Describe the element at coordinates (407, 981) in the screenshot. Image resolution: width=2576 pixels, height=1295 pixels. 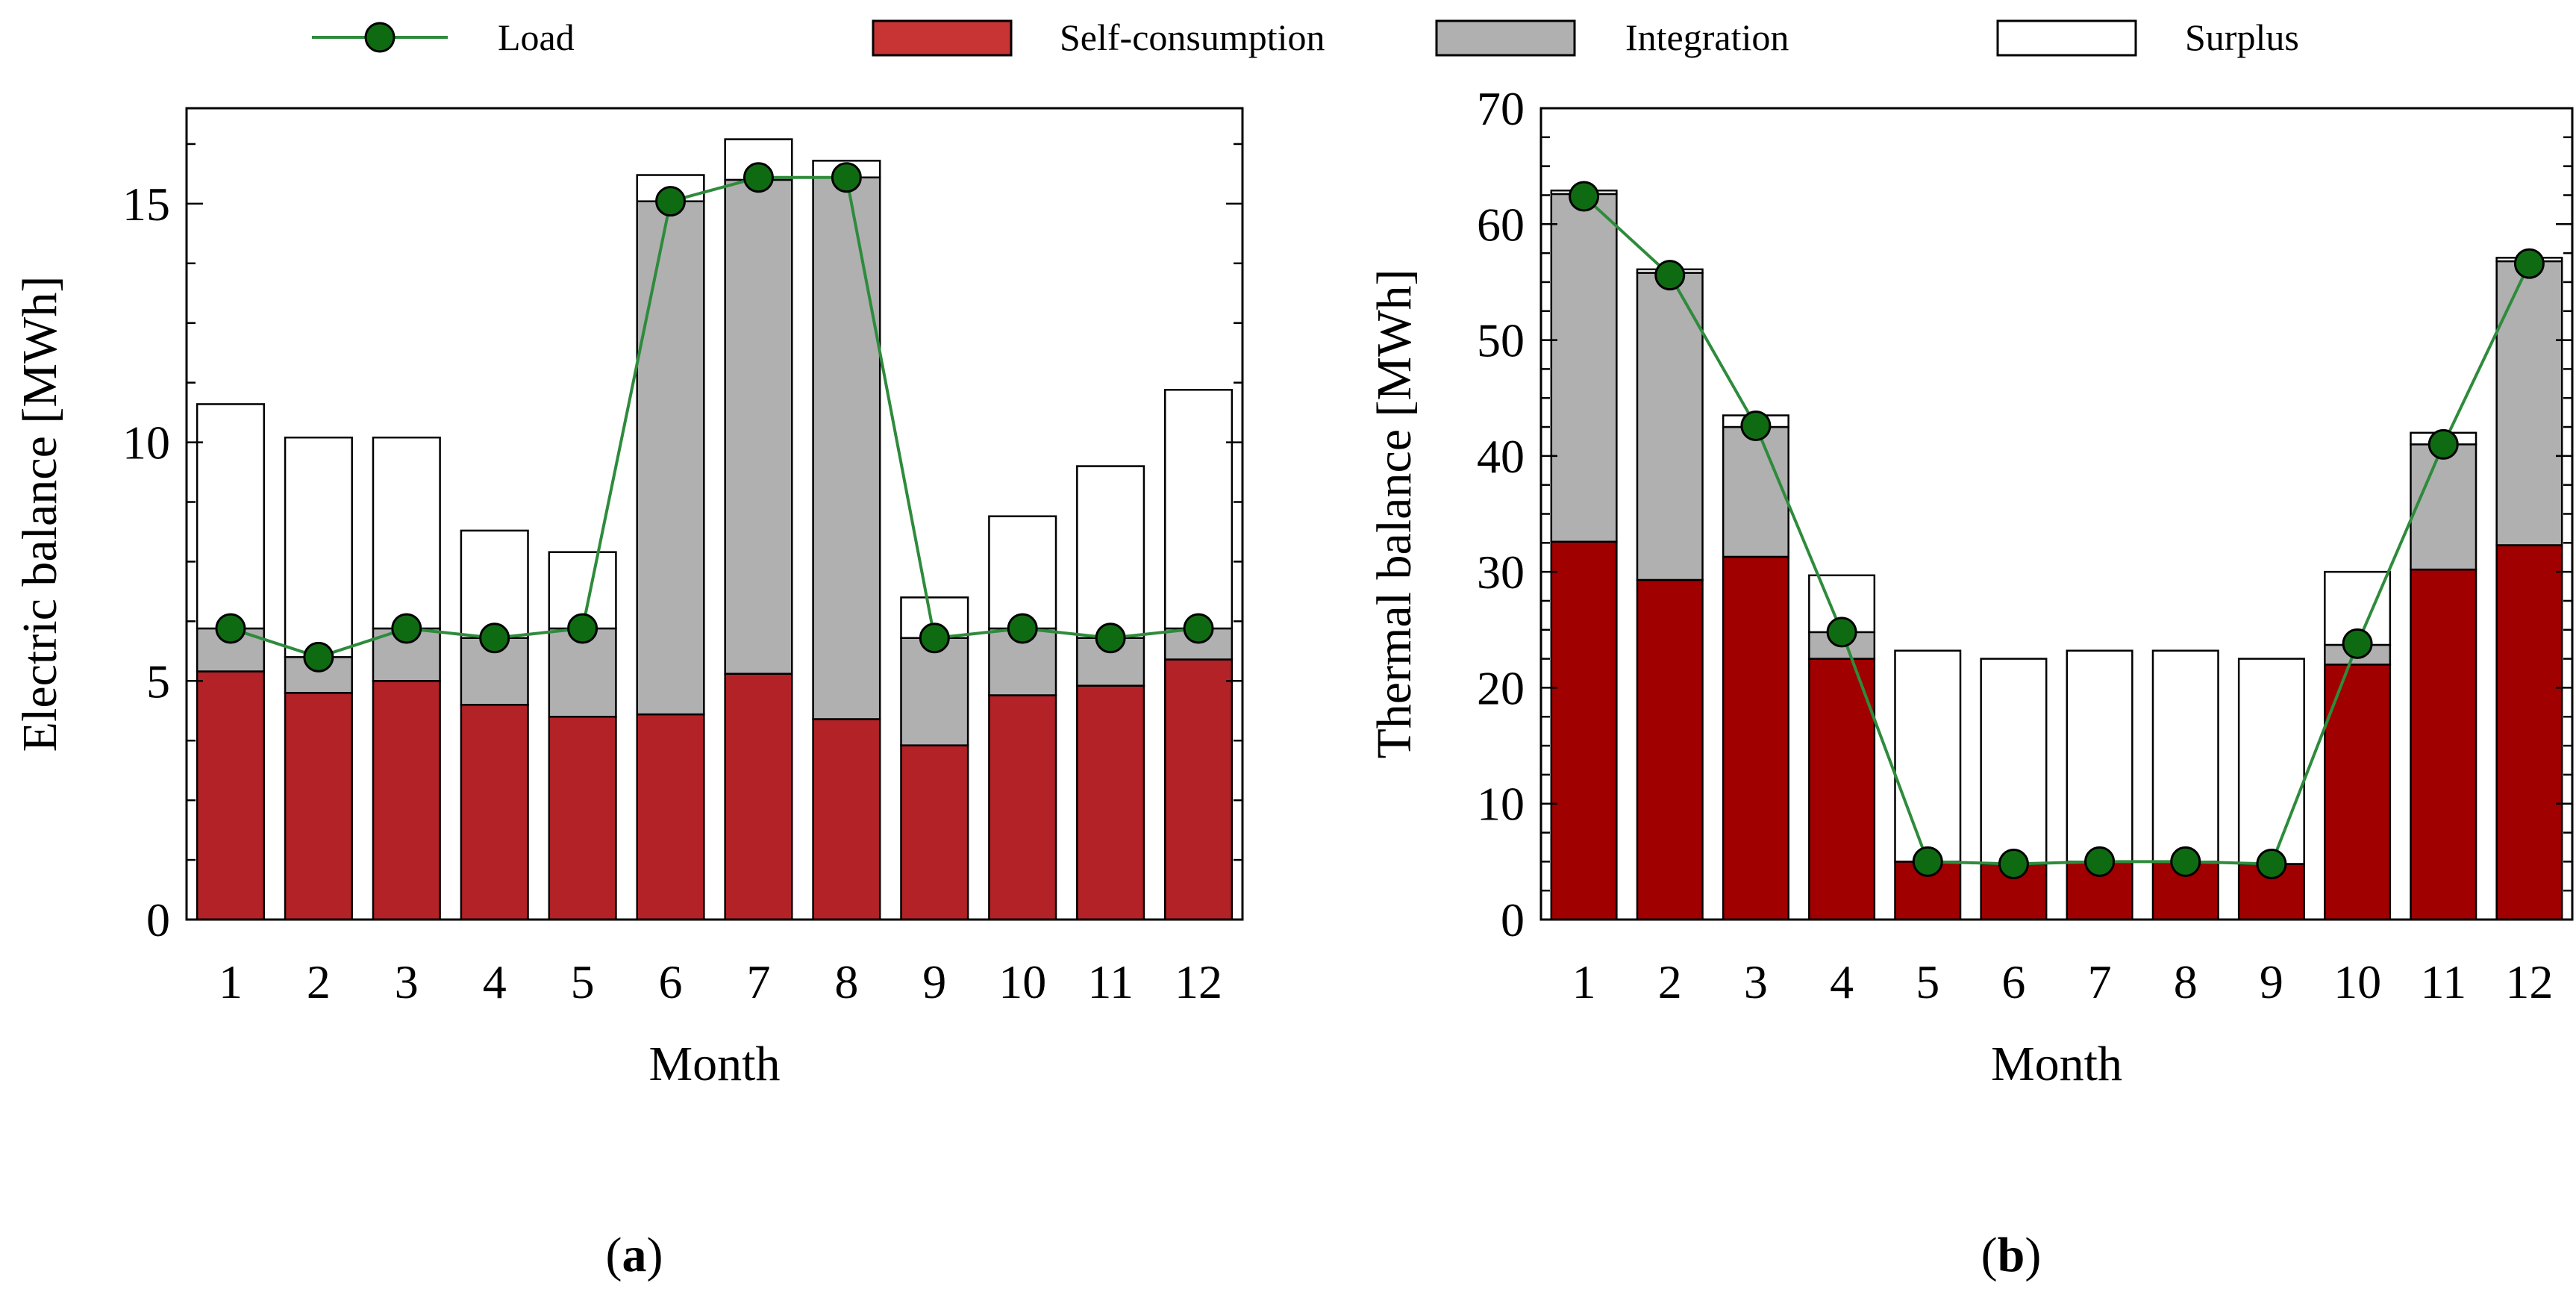
I see `xtick-label-a-3: 3` at that location.